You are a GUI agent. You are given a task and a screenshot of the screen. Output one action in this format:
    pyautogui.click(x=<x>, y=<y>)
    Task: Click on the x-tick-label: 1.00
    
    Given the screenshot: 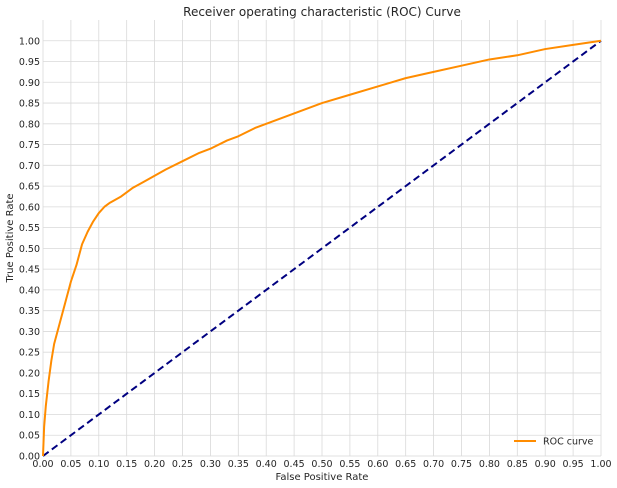 What is the action you would take?
    pyautogui.click(x=600, y=464)
    